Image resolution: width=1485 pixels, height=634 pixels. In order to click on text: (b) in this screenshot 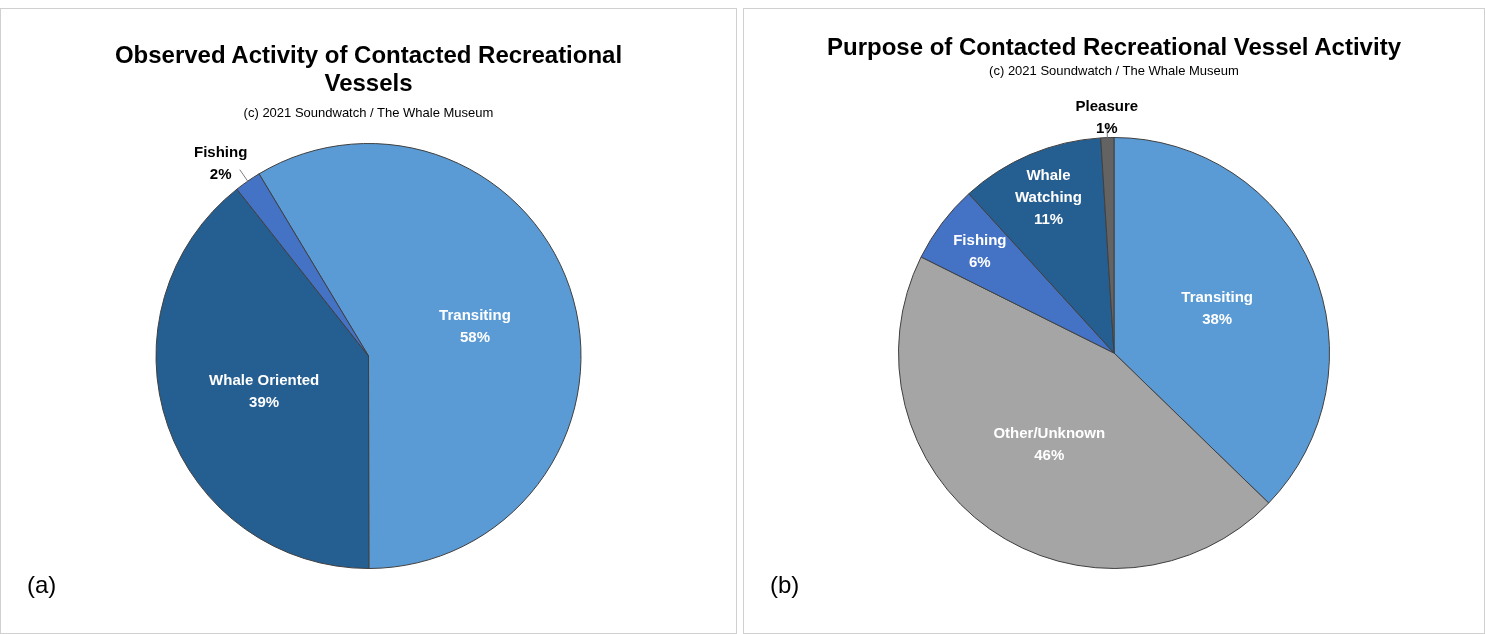, I will do `click(785, 585)`.